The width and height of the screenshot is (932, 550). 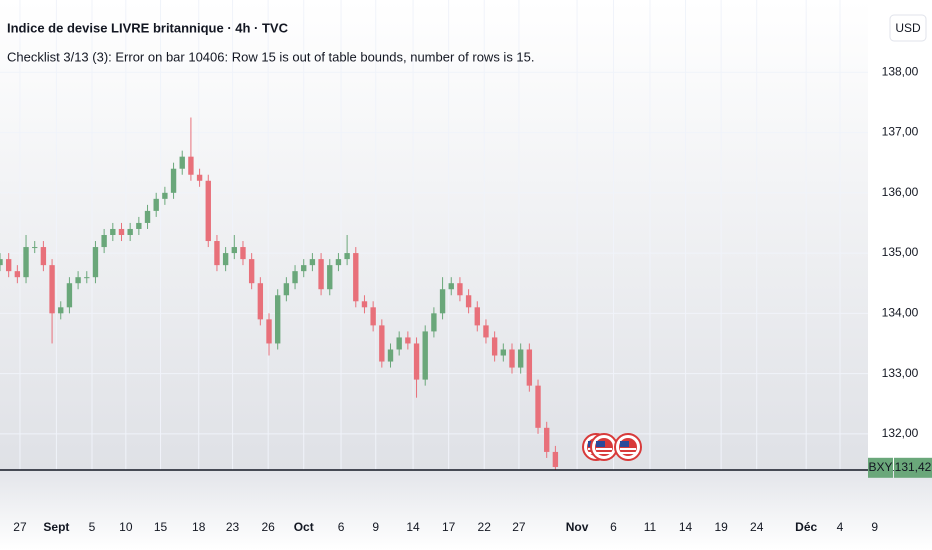 What do you see at coordinates (612, 447) in the screenshot?
I see `event-markers` at bounding box center [612, 447].